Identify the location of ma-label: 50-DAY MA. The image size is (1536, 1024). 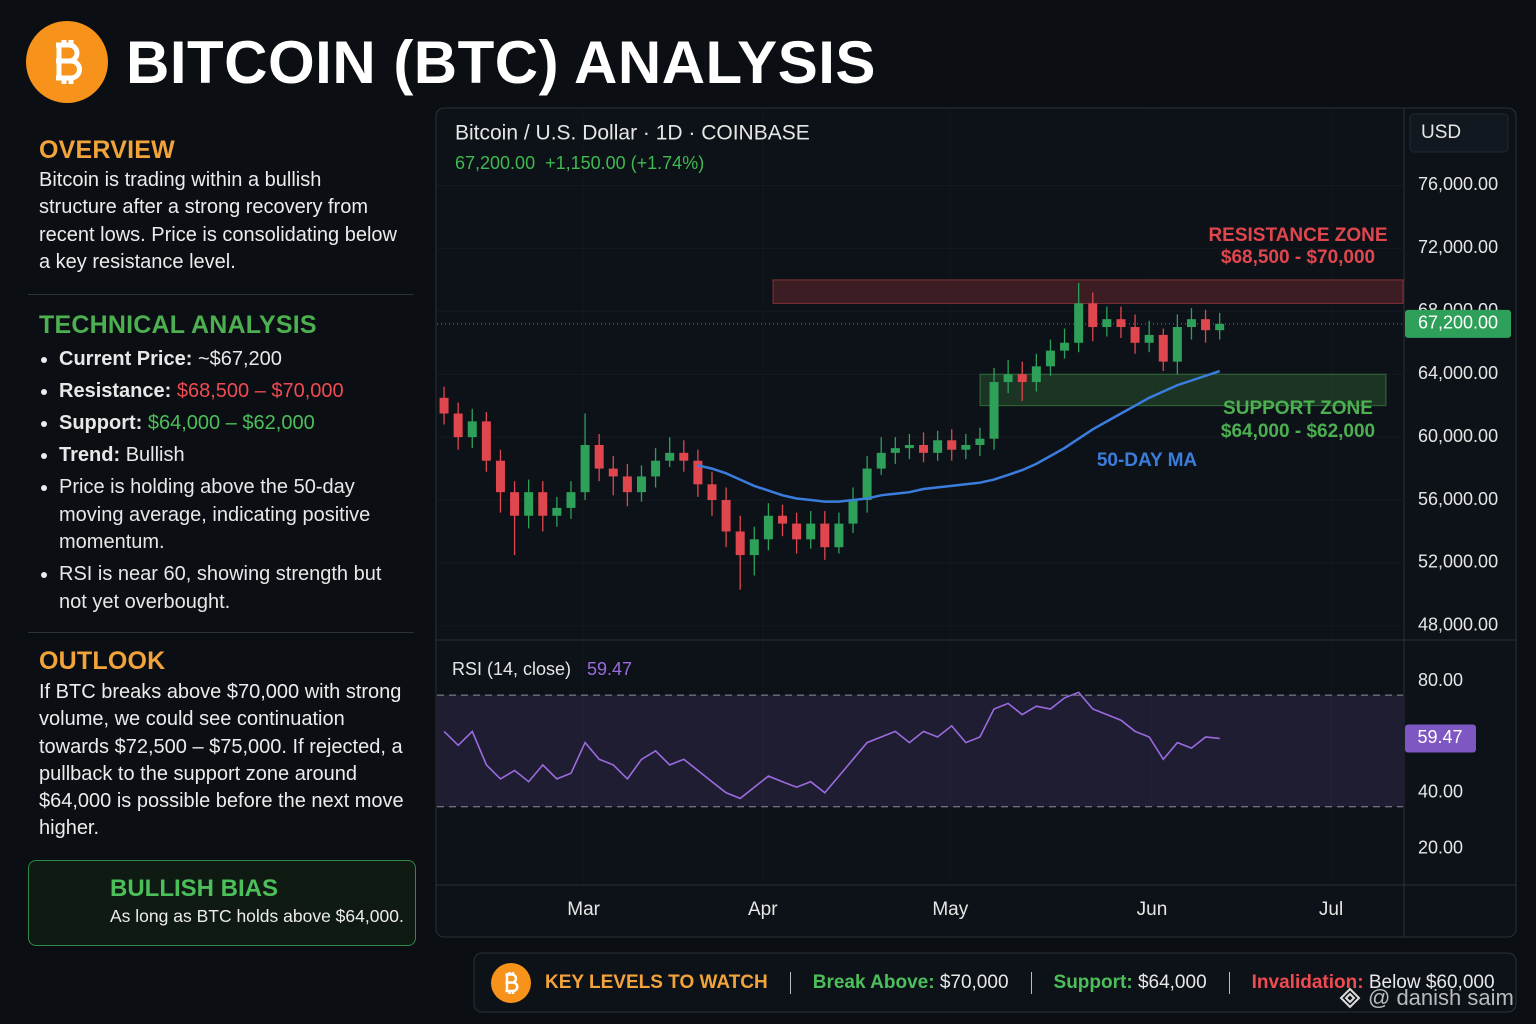
(1147, 460).